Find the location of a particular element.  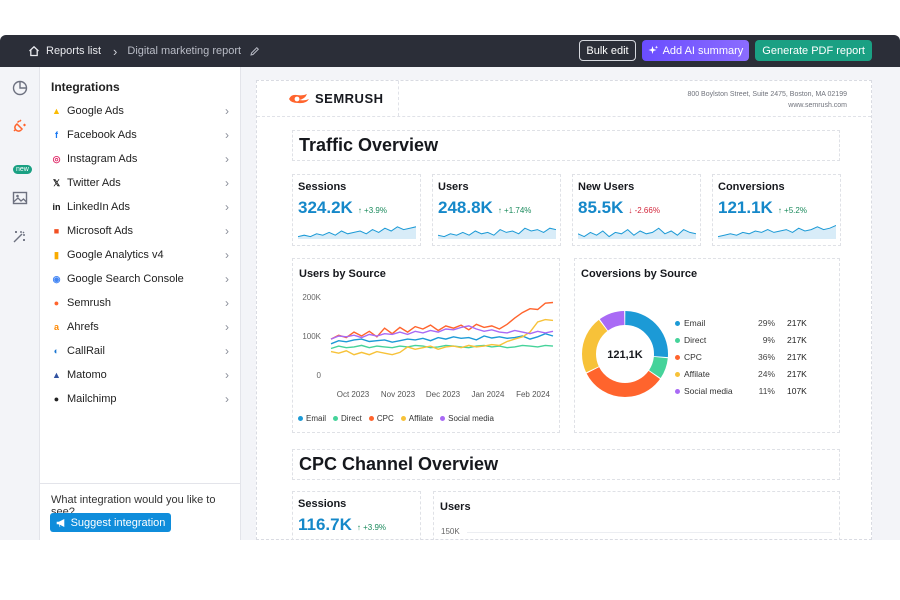

magic-wand-icon is located at coordinates (20, 236).